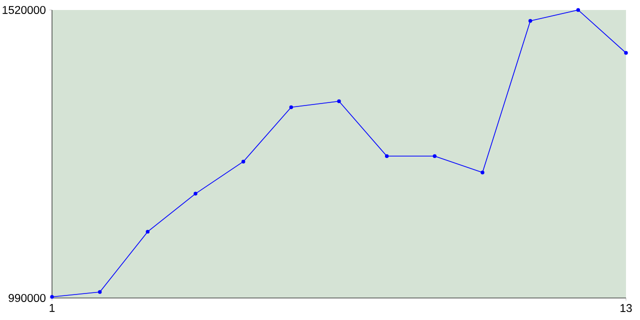 This screenshot has width=640, height=320. Describe the element at coordinates (626, 308) in the screenshot. I see `x-tick-label: 13` at that location.